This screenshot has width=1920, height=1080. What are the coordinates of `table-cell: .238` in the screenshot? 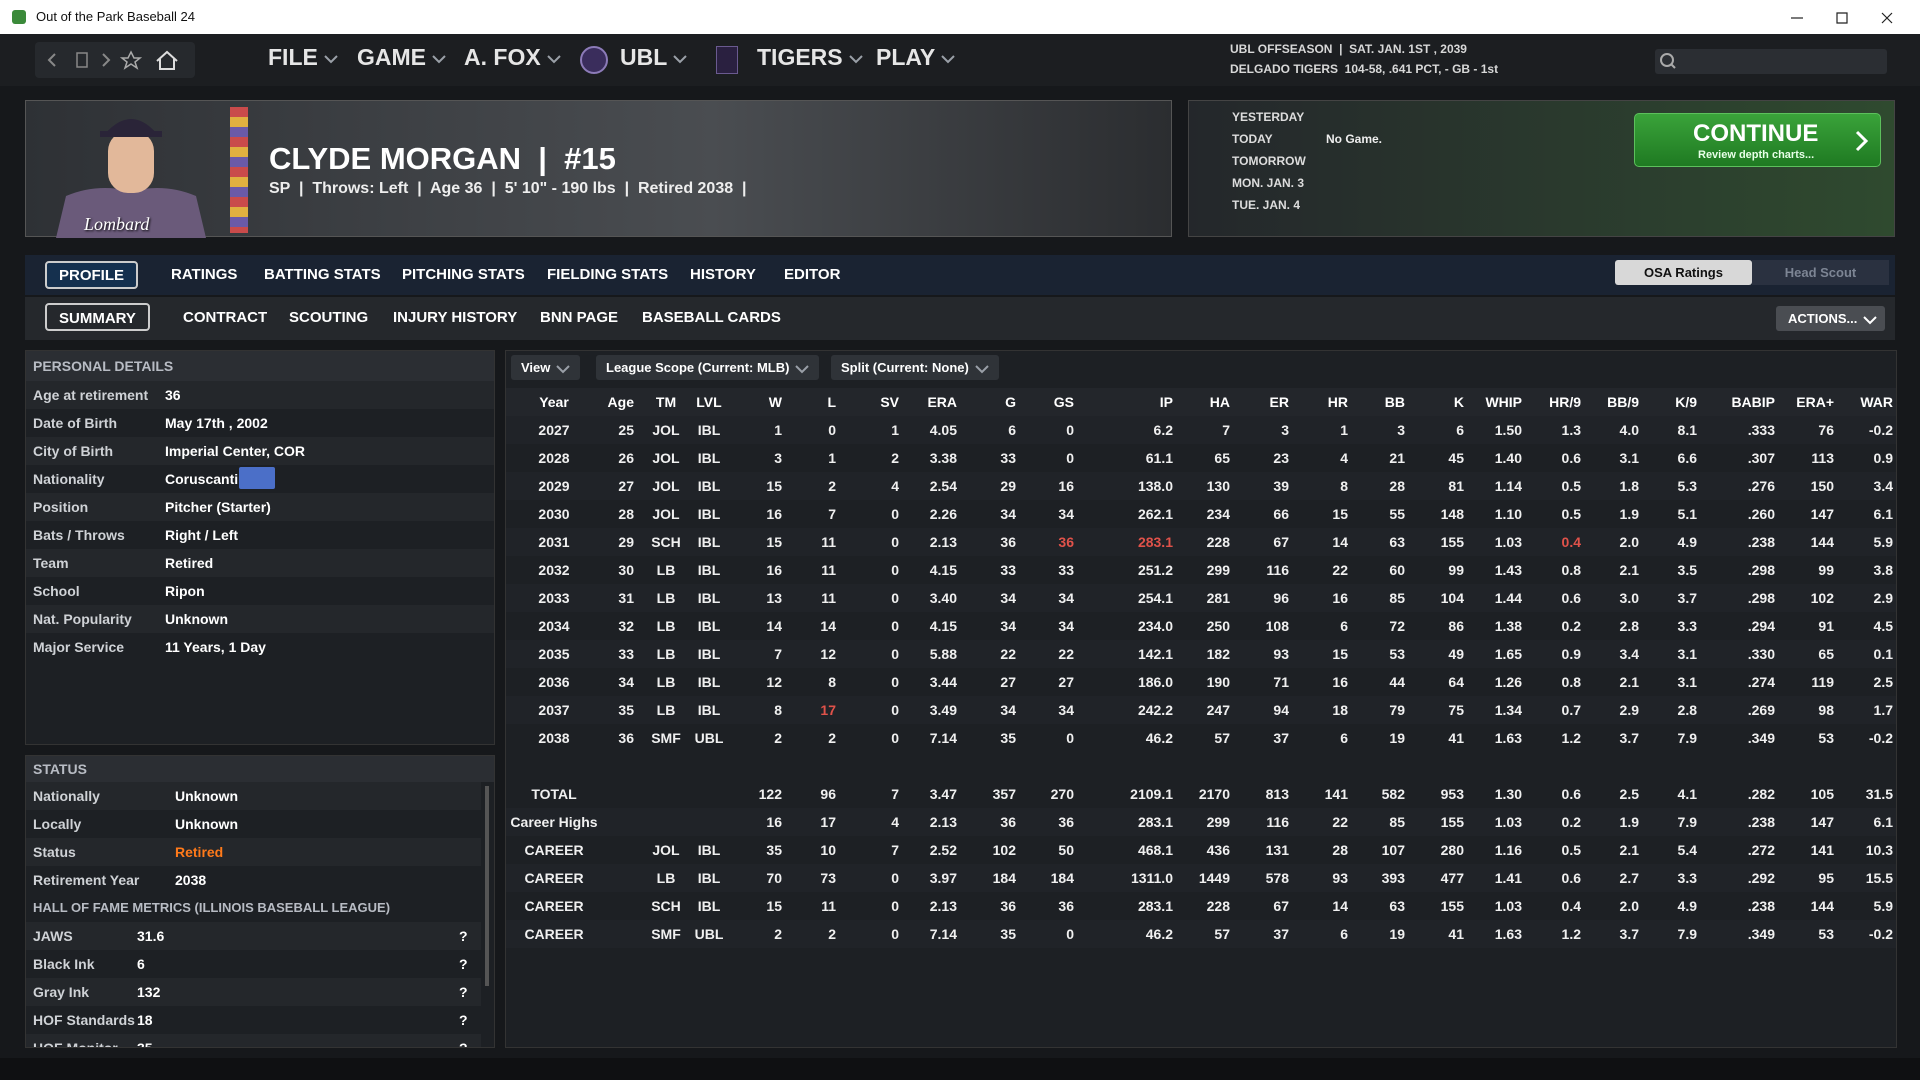 It's located at (1761, 542).